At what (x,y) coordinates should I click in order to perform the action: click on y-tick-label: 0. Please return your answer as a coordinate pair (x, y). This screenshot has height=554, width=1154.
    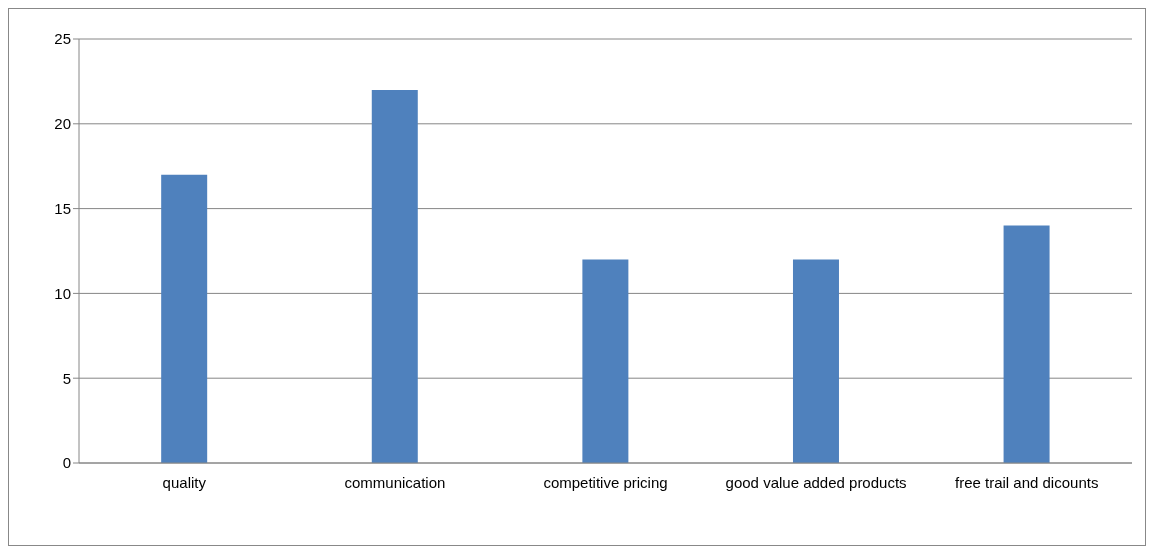
    Looking at the image, I should click on (66, 463).